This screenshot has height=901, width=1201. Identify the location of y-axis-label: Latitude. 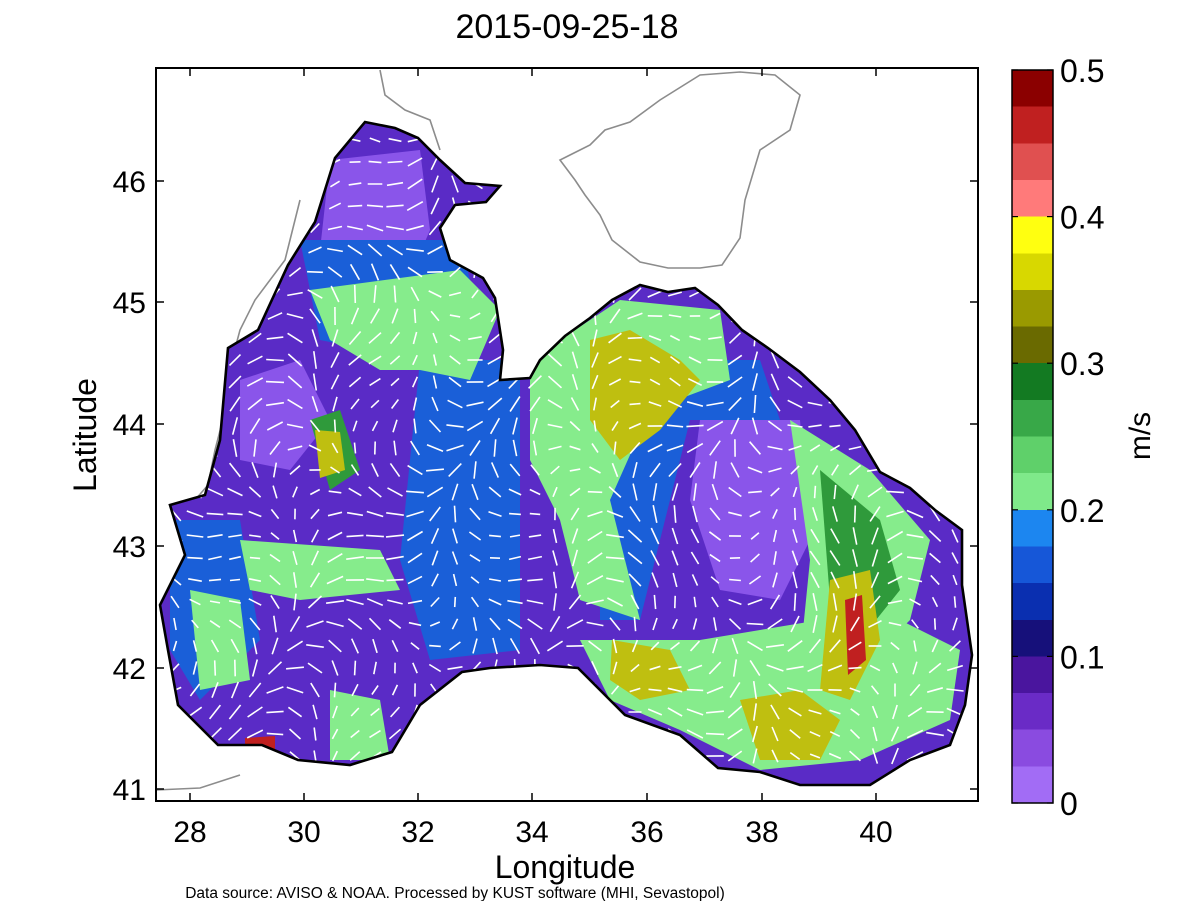
(85, 435).